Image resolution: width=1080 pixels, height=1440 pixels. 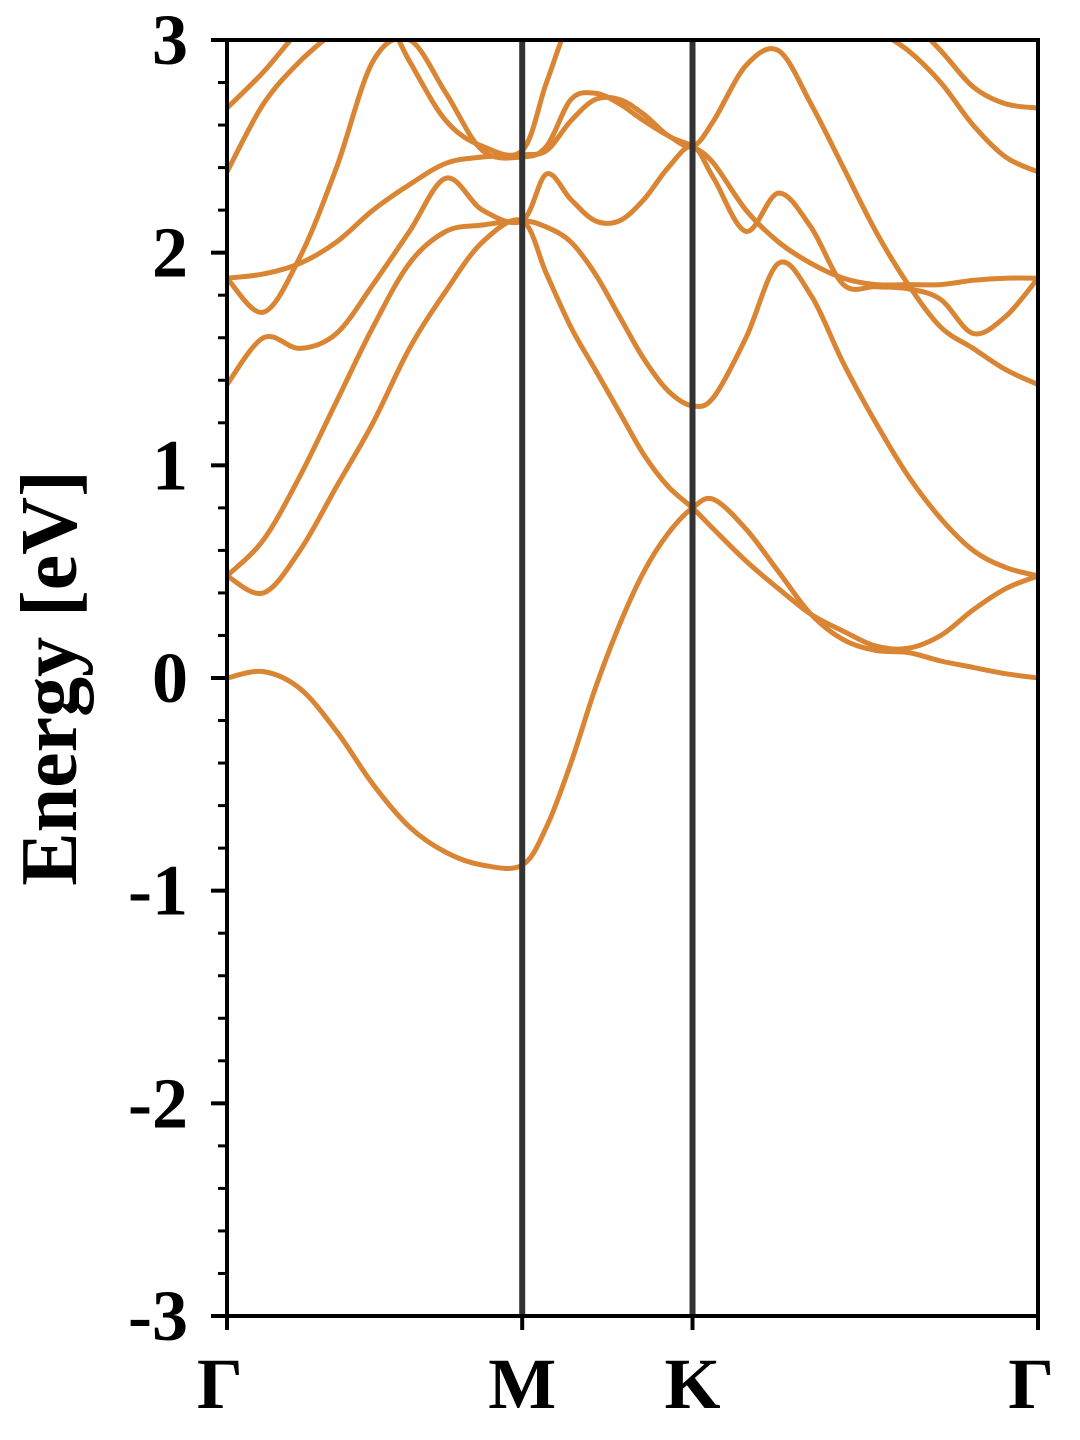 I want to click on y-tick-label: 3, so click(x=170, y=40).